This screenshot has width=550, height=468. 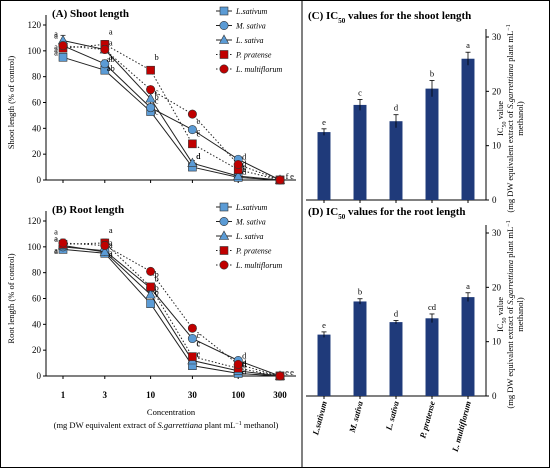 What do you see at coordinates (88, 210) in the screenshot?
I see `panel-title: (B) Root length` at bounding box center [88, 210].